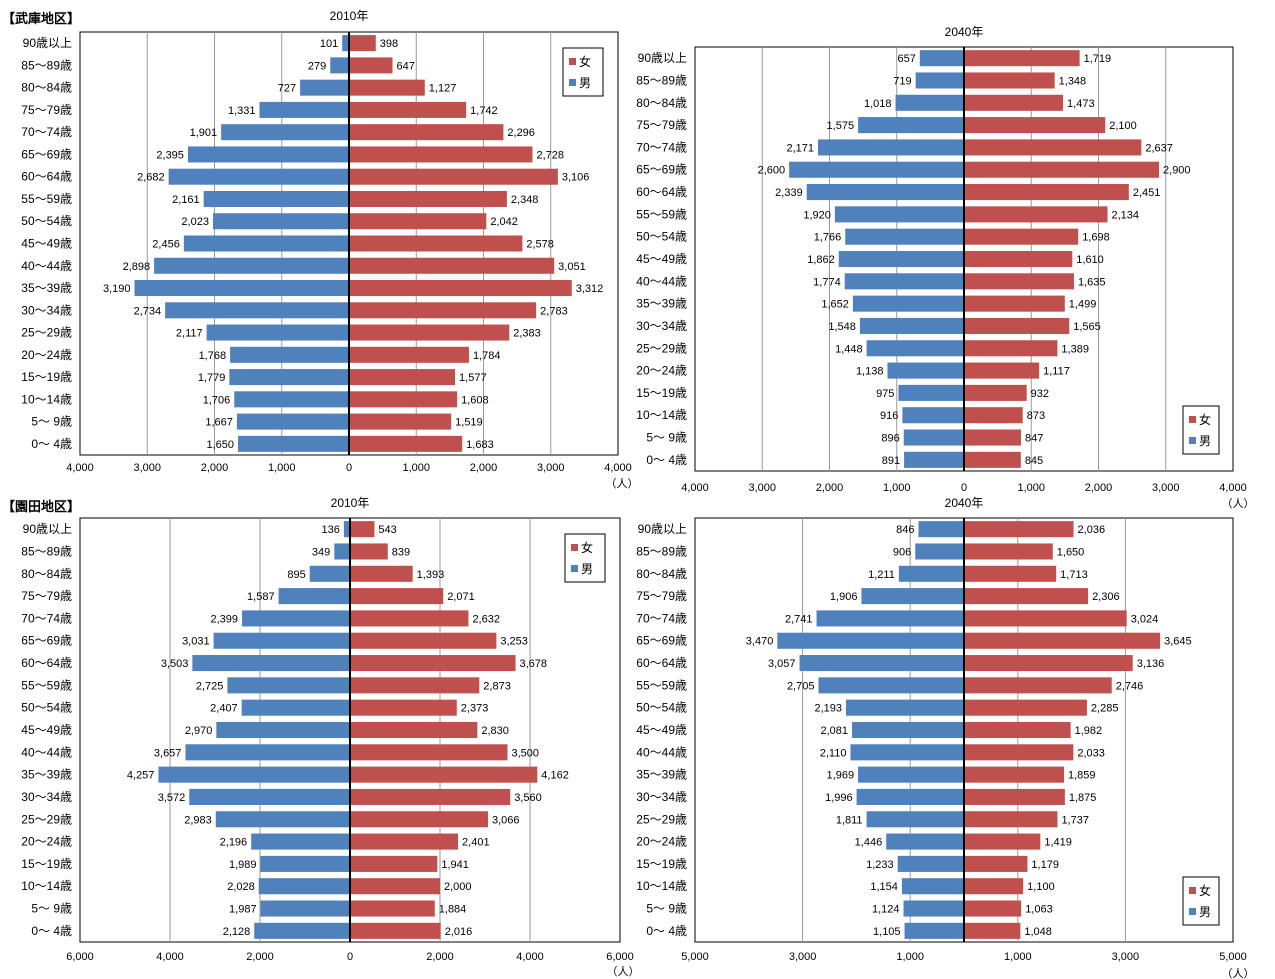 This screenshot has height=979, width=1275. I want to click on data-label-male-sonoda-2040: 1,105, so click(887, 932).